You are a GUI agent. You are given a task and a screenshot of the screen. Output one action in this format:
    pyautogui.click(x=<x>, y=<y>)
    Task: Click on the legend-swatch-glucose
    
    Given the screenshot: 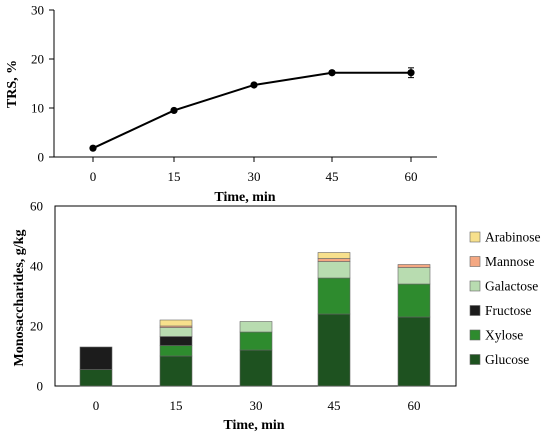 What is the action you would take?
    pyautogui.click(x=475, y=359)
    